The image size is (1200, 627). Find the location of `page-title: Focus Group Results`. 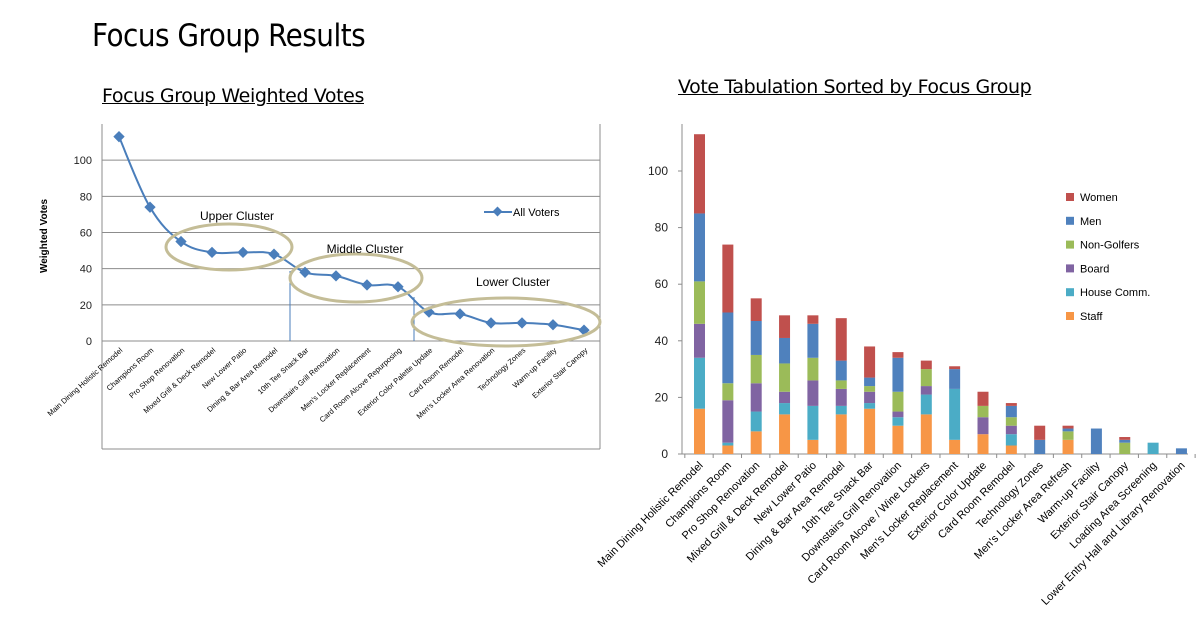

page-title: Focus Group Results is located at coordinates (229, 36).